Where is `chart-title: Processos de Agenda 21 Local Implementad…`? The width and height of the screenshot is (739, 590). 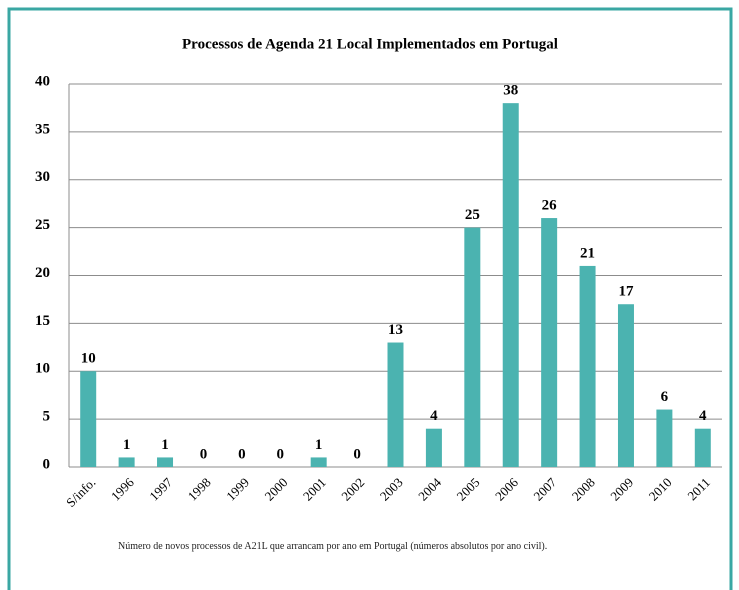
chart-title: Processos de Agenda 21 Local Implementad… is located at coordinates (370, 44).